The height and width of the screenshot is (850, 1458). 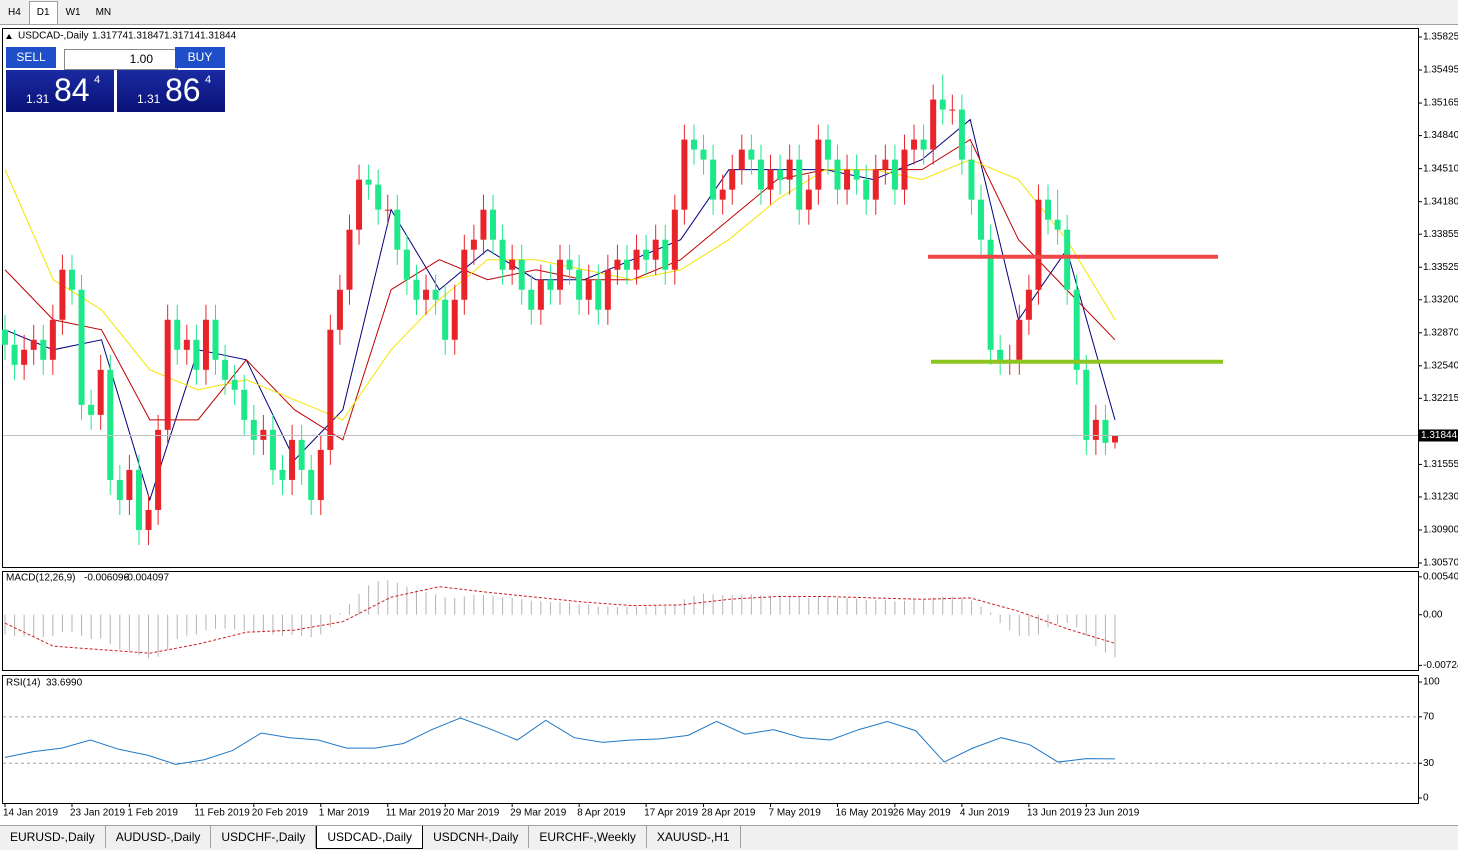 What do you see at coordinates (560, 741) in the screenshot?
I see `rsi-line` at bounding box center [560, 741].